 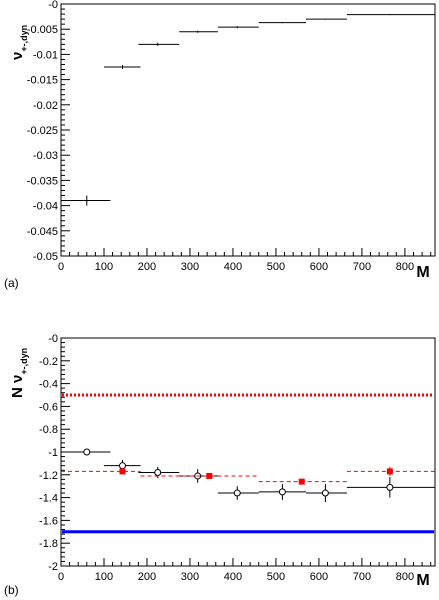 What do you see at coordinates (48, 499) in the screenshot?
I see `y-tick-label: -1.4` at bounding box center [48, 499].